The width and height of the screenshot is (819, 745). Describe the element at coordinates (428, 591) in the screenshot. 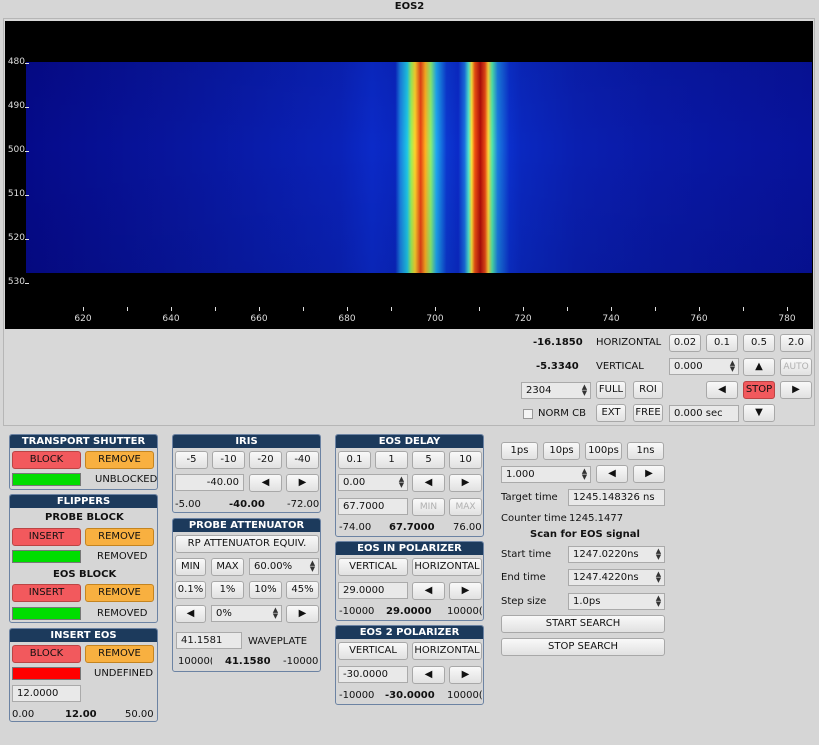

I see `in-polarizer-left-button: ◀` at that location.